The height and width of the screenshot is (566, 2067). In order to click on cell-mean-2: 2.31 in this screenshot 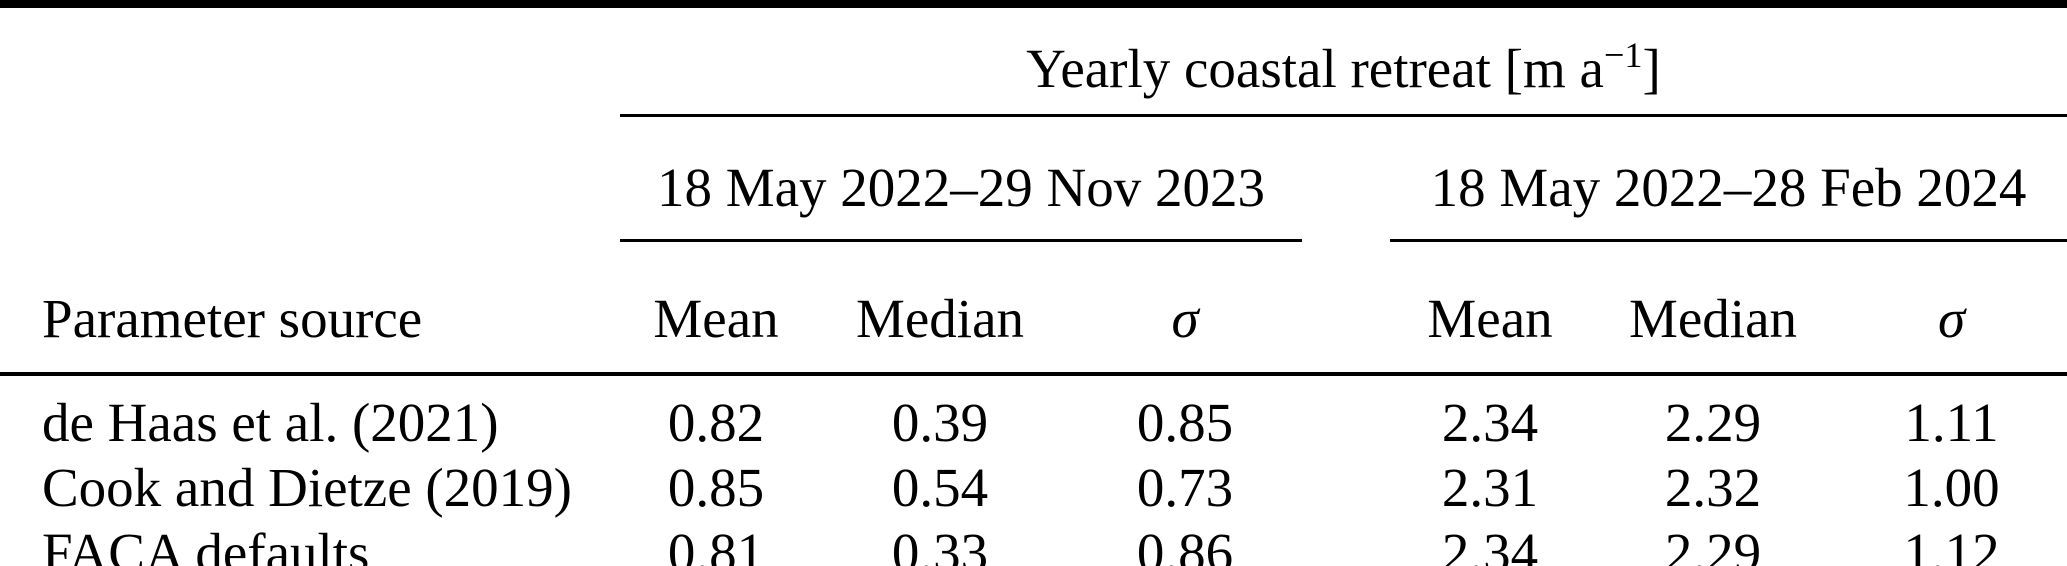, I will do `click(1490, 487)`.